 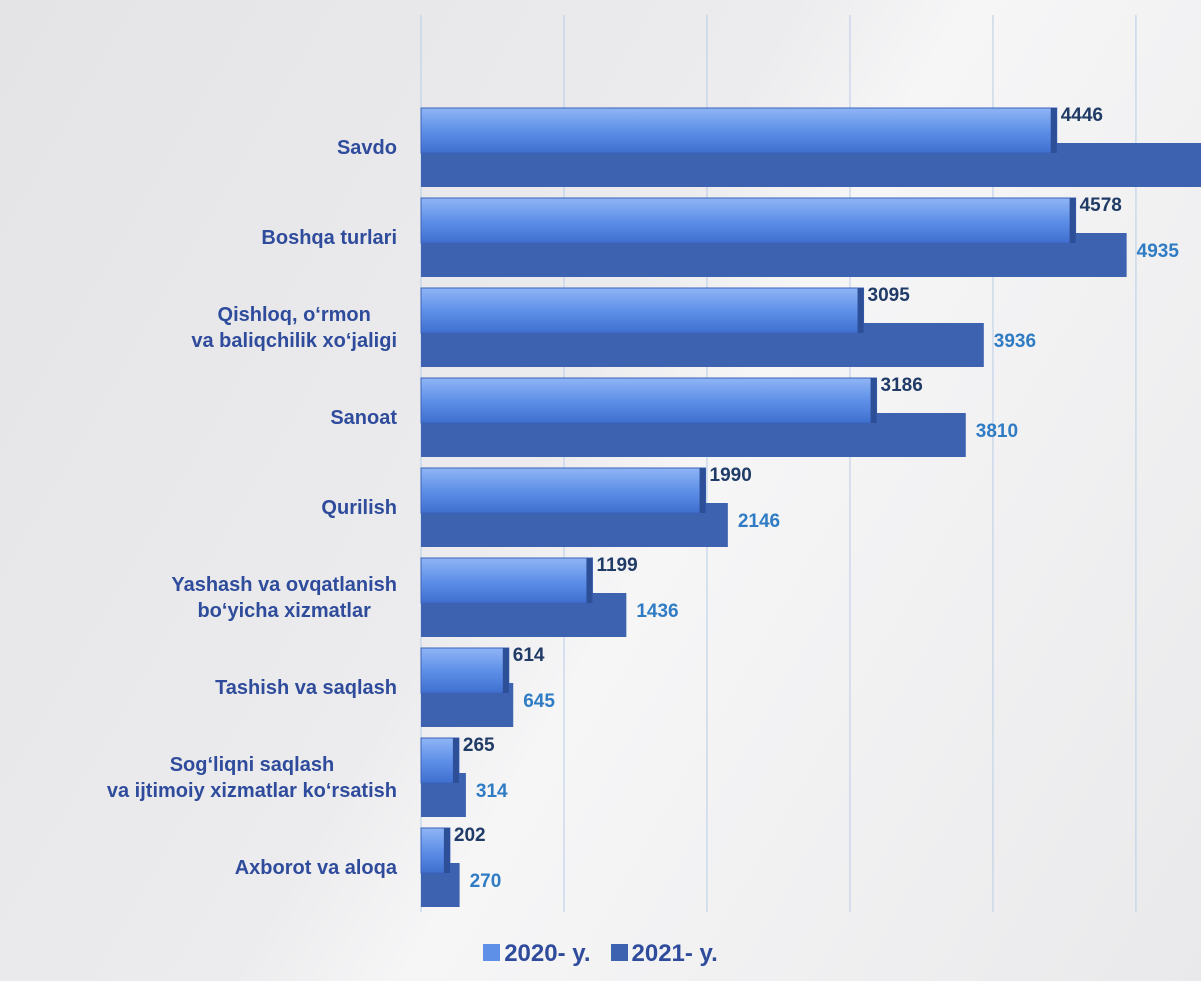 What do you see at coordinates (306, 688) in the screenshot?
I see `category-label: Tashish va saqlash` at bounding box center [306, 688].